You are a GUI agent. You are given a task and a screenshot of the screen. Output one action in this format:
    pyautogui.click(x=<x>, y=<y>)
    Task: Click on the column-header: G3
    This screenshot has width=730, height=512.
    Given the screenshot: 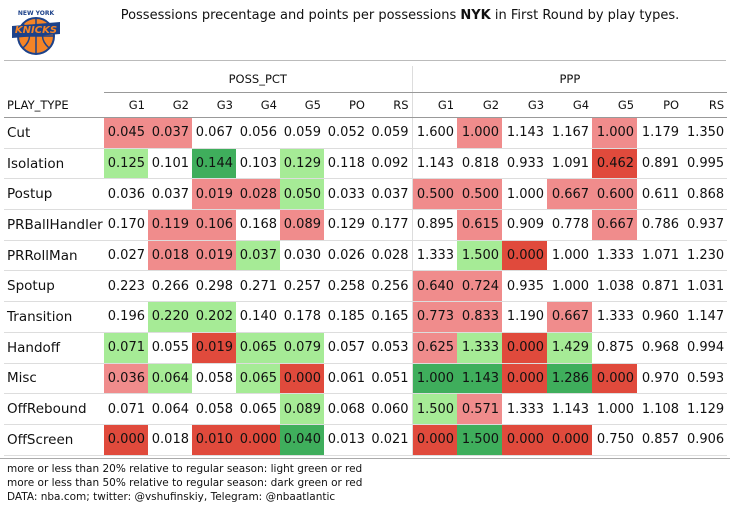 What is the action you would take?
    pyautogui.click(x=525, y=105)
    